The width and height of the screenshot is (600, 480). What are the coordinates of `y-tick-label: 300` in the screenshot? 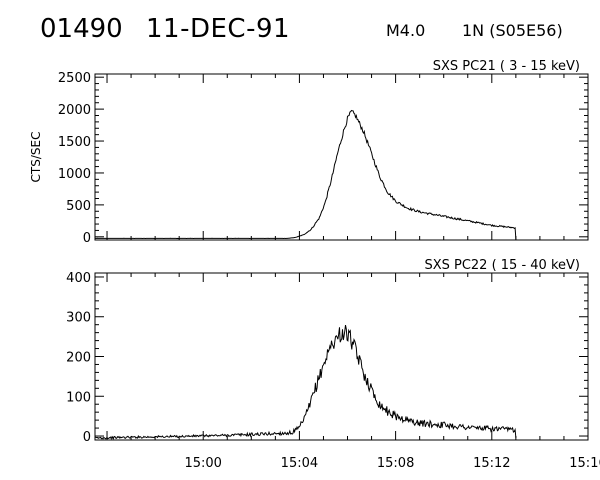 It's located at (78, 318).